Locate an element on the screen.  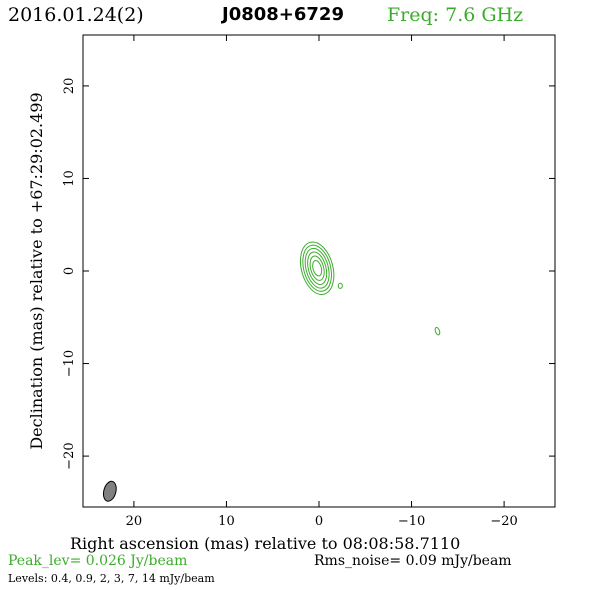
y-tick-label: 20 is located at coordinates (69, 86).